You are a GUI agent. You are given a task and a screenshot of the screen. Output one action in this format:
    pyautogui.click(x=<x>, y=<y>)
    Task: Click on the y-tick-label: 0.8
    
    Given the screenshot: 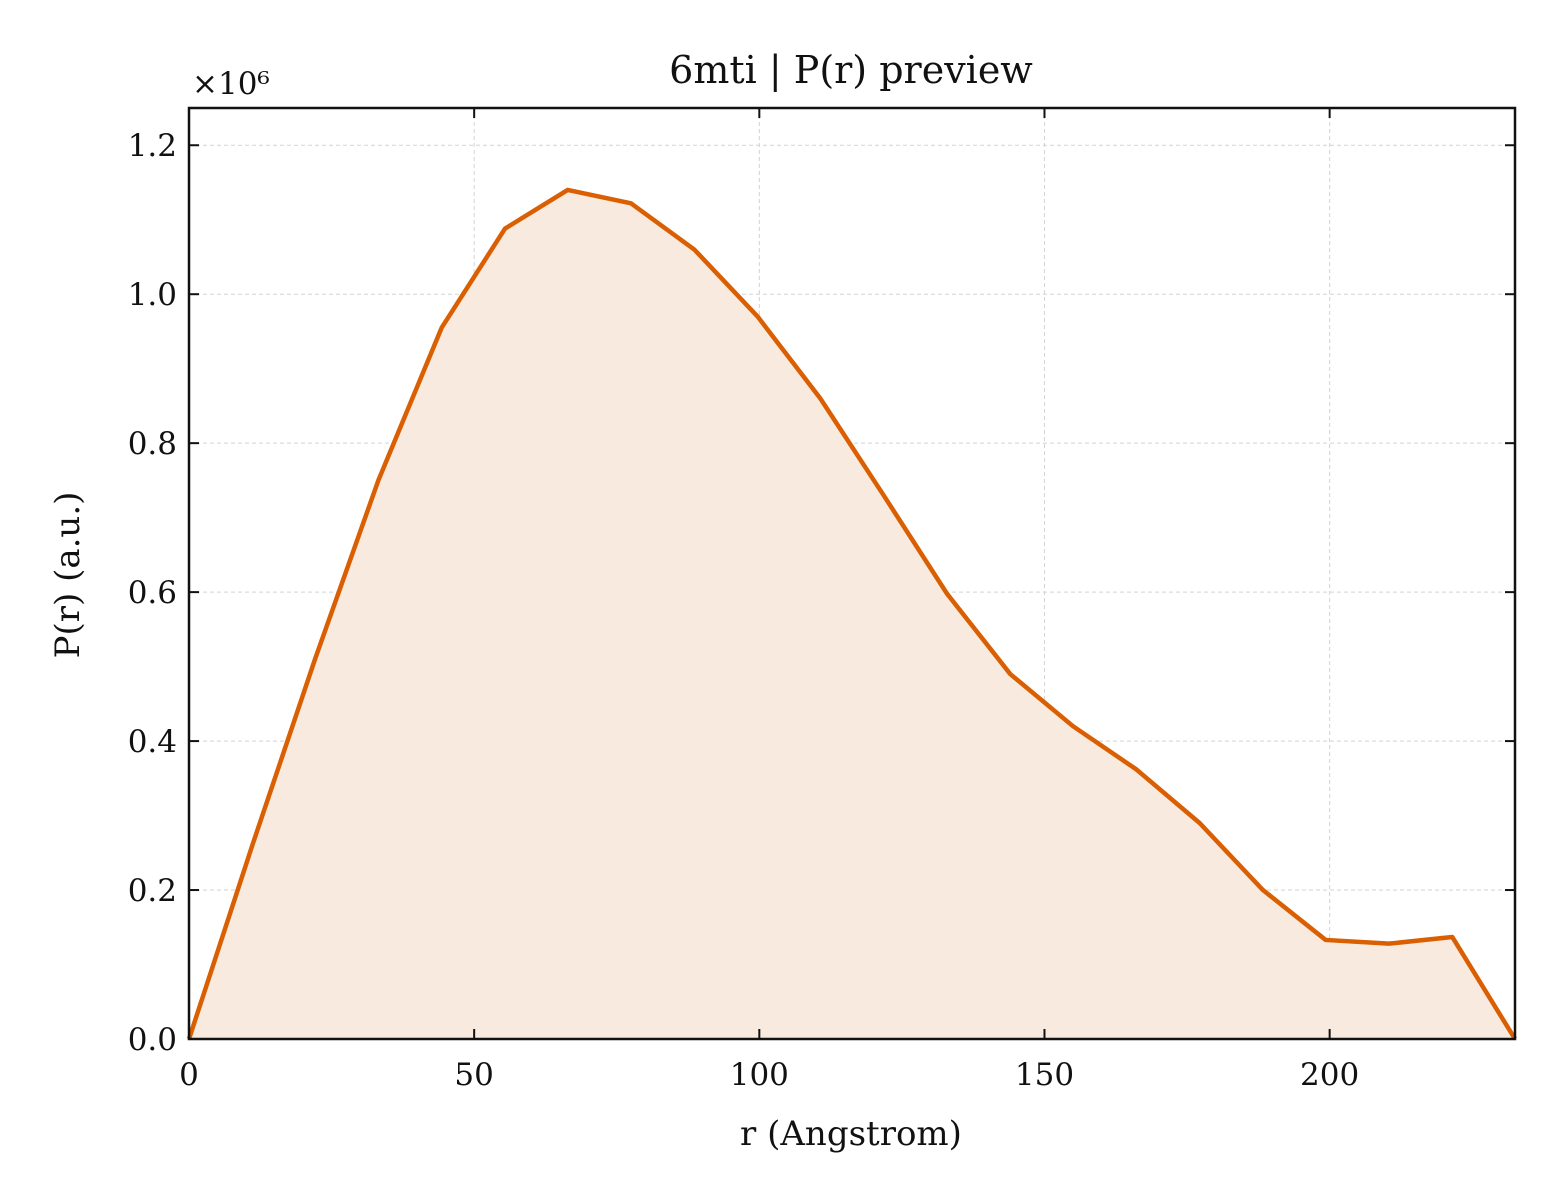 What is the action you would take?
    pyautogui.click(x=152, y=444)
    